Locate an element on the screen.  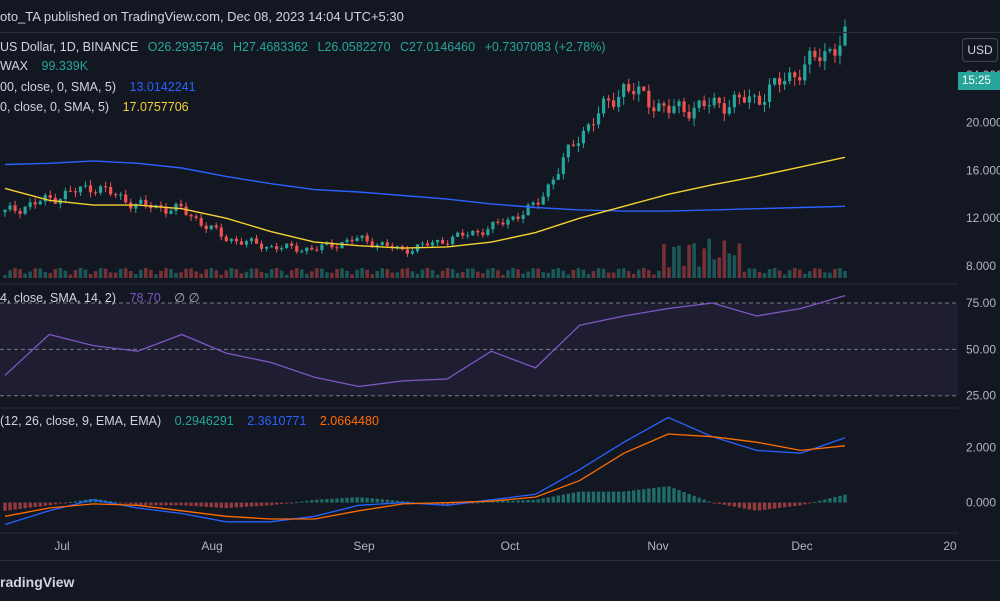
price-tick-label: 12.000 is located at coordinates (983, 218).